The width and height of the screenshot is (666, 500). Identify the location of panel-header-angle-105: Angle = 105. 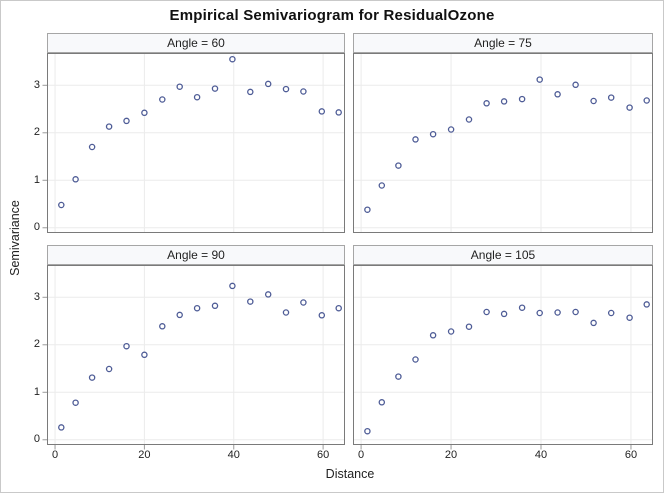
(503, 255).